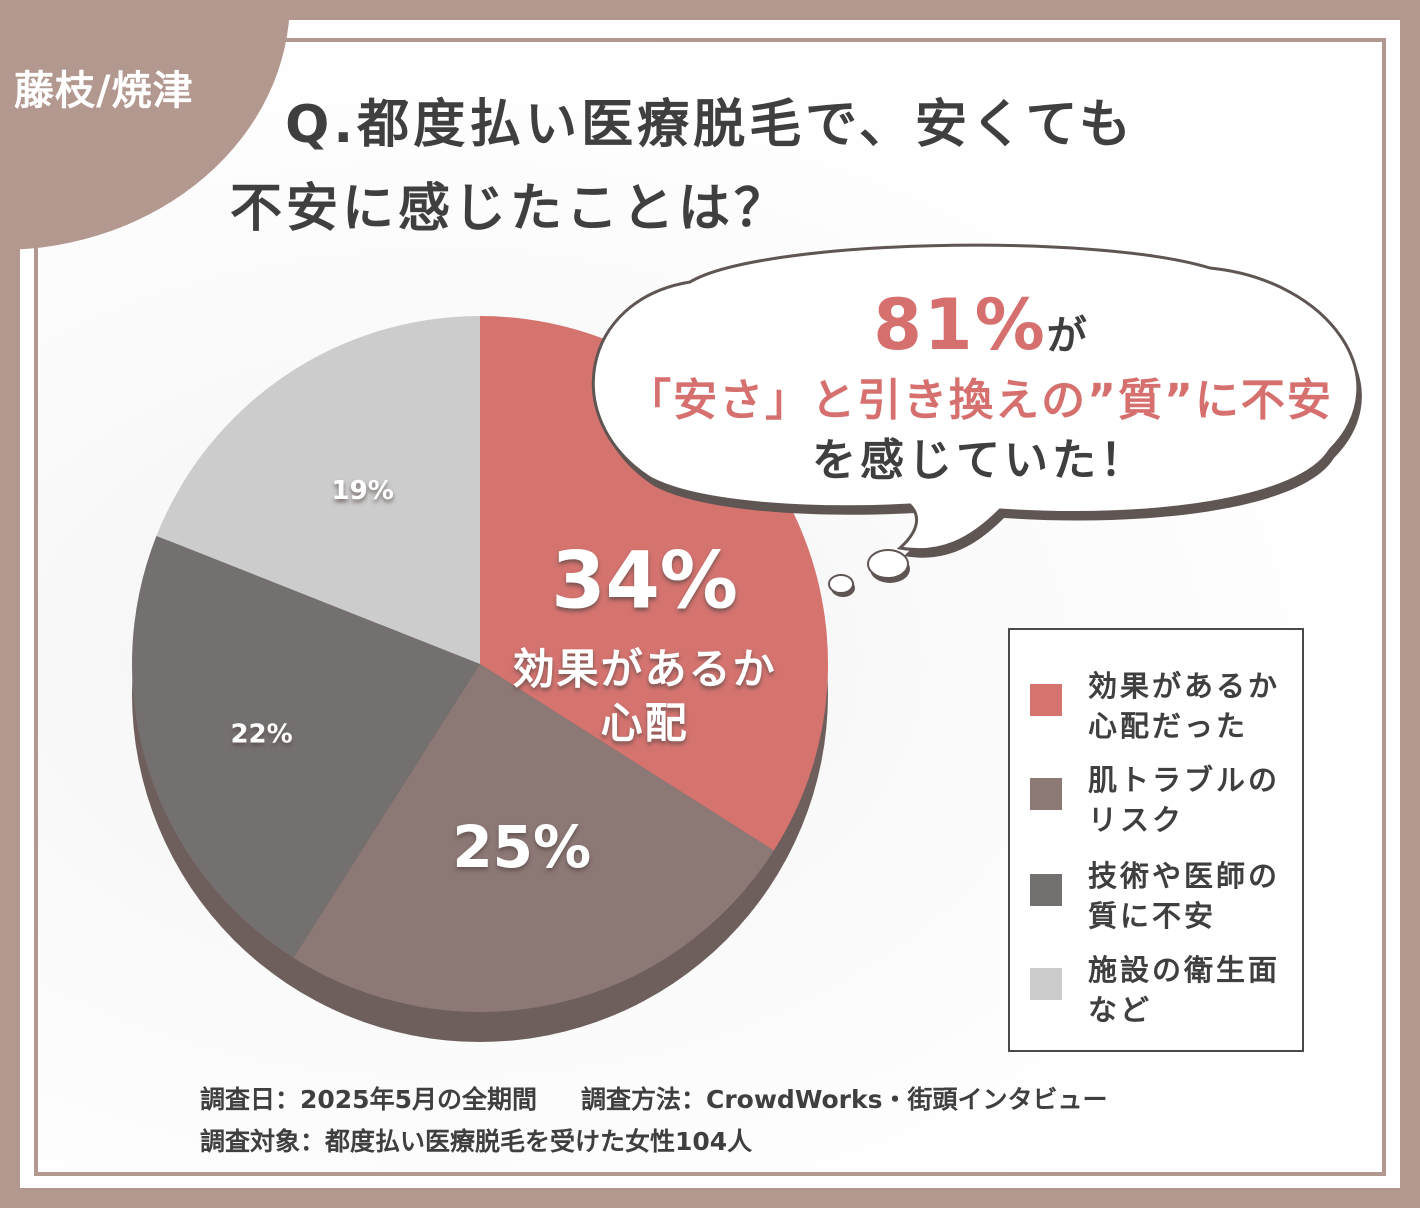 The width and height of the screenshot is (1420, 1208). I want to click on legend-label-line2: 心配だった, so click(1168, 726).